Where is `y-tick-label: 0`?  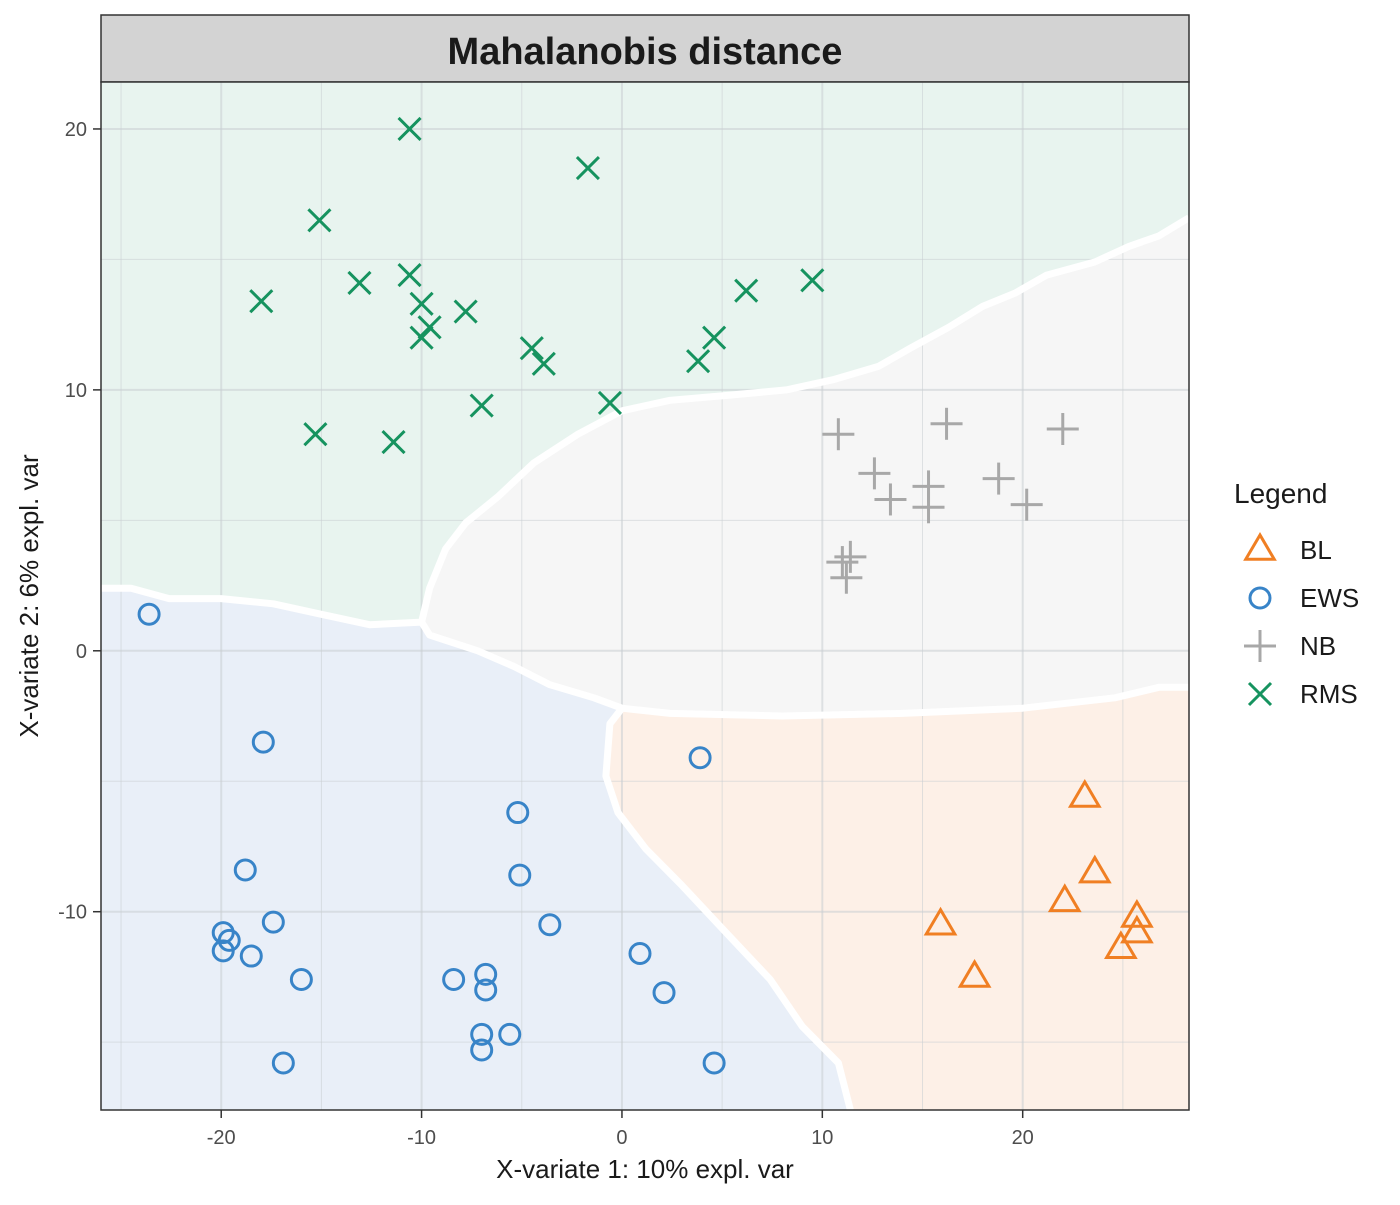
y-tick-label: 0 is located at coordinates (81, 652).